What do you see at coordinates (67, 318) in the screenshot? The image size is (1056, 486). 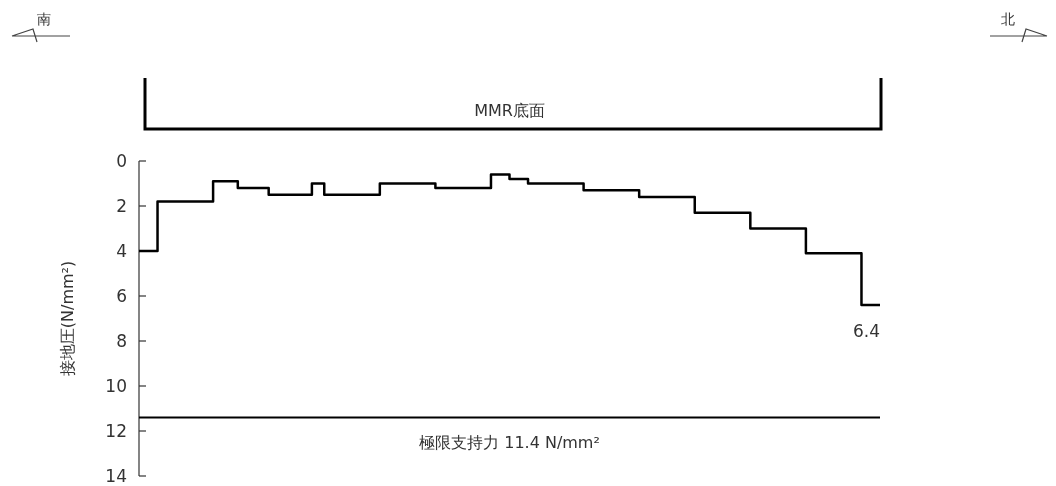 I see `y-axis-title: 接地圧(N/mm²)` at bounding box center [67, 318].